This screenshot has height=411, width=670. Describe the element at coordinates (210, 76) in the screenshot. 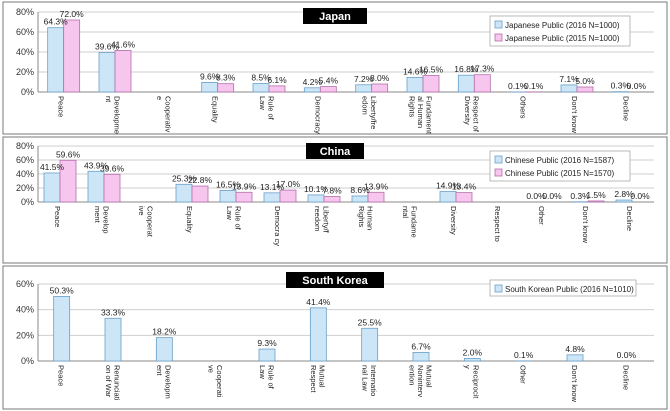

I see `data-label: 9.6%` at that location.